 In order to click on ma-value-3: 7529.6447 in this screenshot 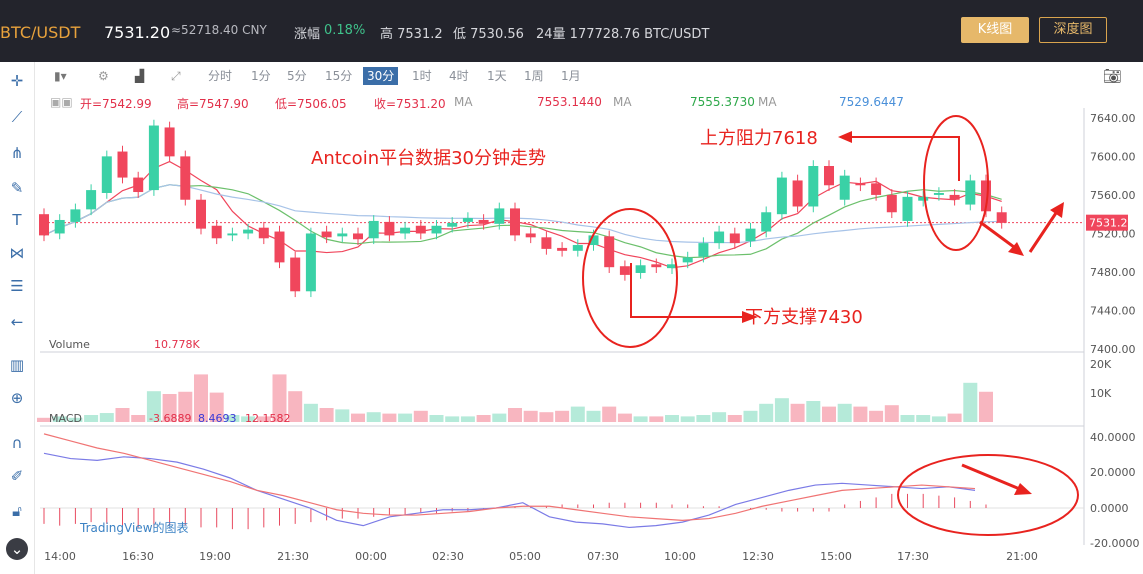, I will do `click(871, 102)`.